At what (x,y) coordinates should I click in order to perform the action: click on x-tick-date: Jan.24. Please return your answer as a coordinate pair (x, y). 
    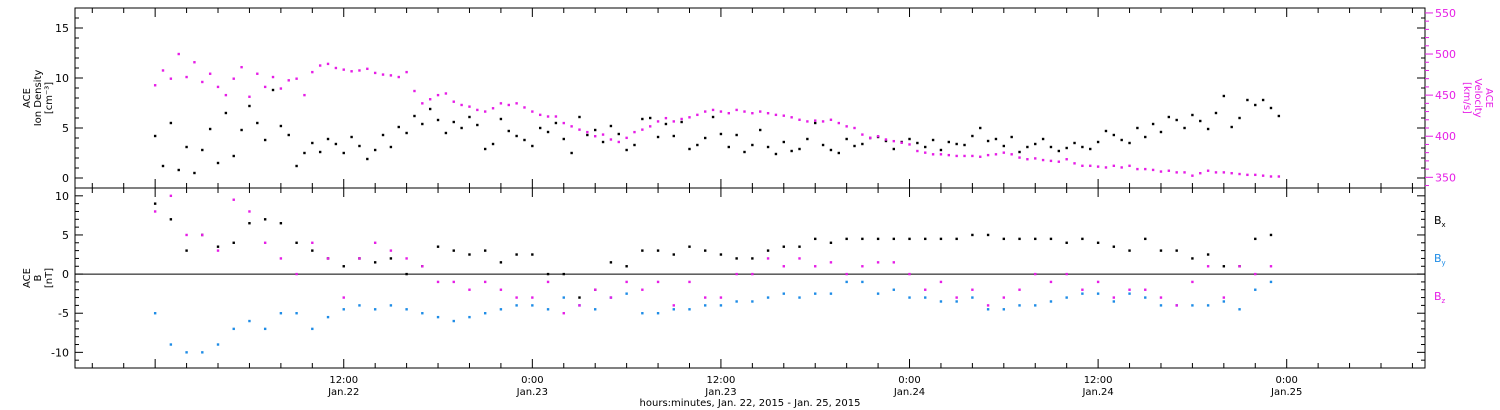
    Looking at the image, I should click on (909, 392).